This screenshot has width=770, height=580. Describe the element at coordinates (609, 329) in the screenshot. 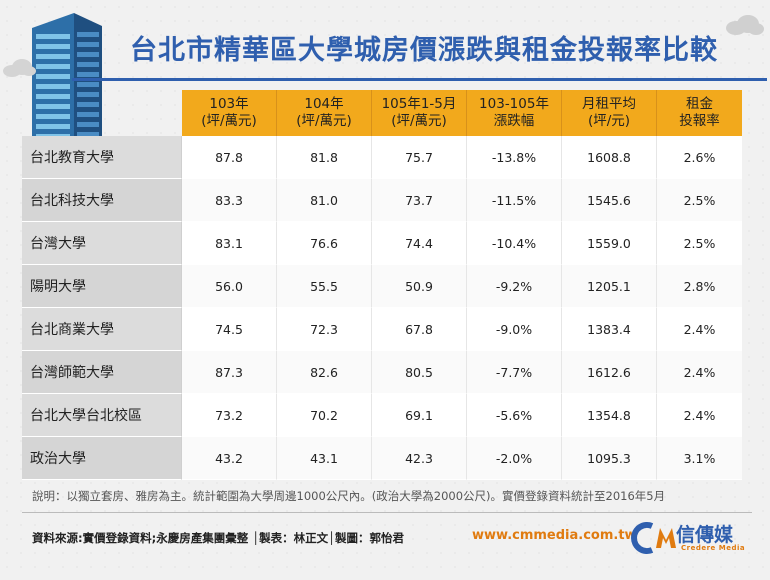

I see `table-cell: 1383.4` at that location.